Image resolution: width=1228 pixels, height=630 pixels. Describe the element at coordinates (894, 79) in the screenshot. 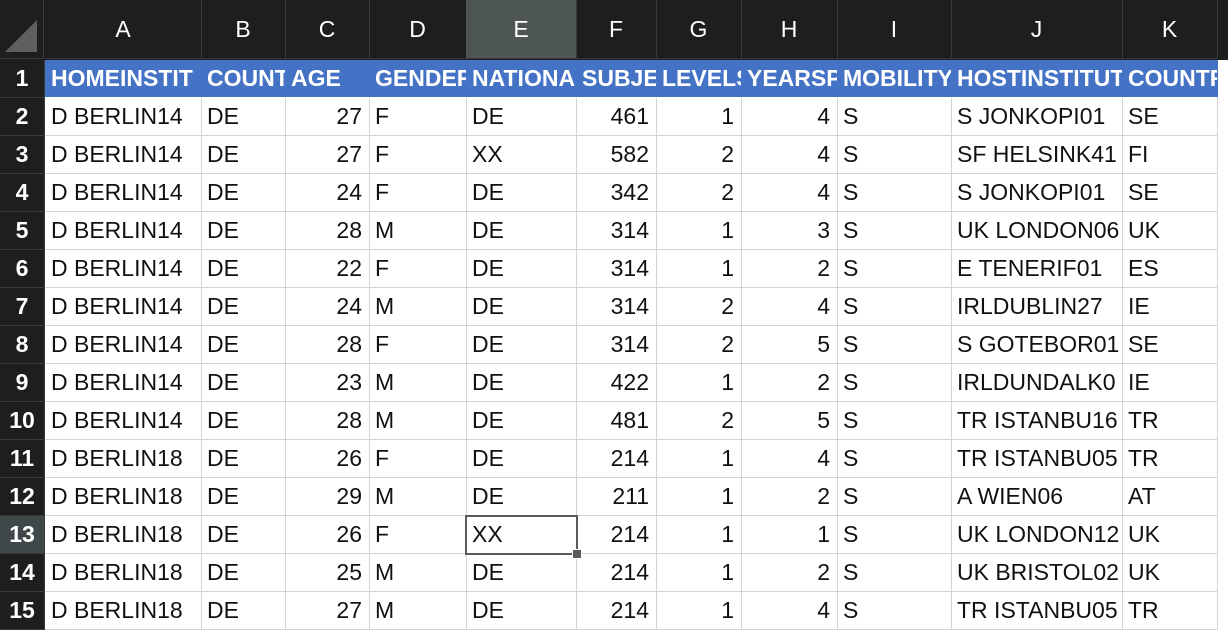

I see `header-cell-i1: MOBILITY` at that location.